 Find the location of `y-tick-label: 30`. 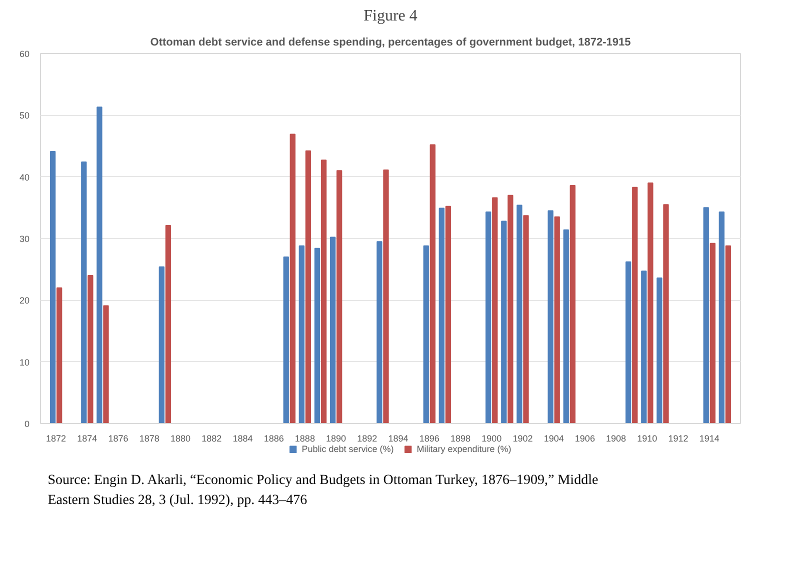

y-tick-label: 30 is located at coordinates (24, 239).